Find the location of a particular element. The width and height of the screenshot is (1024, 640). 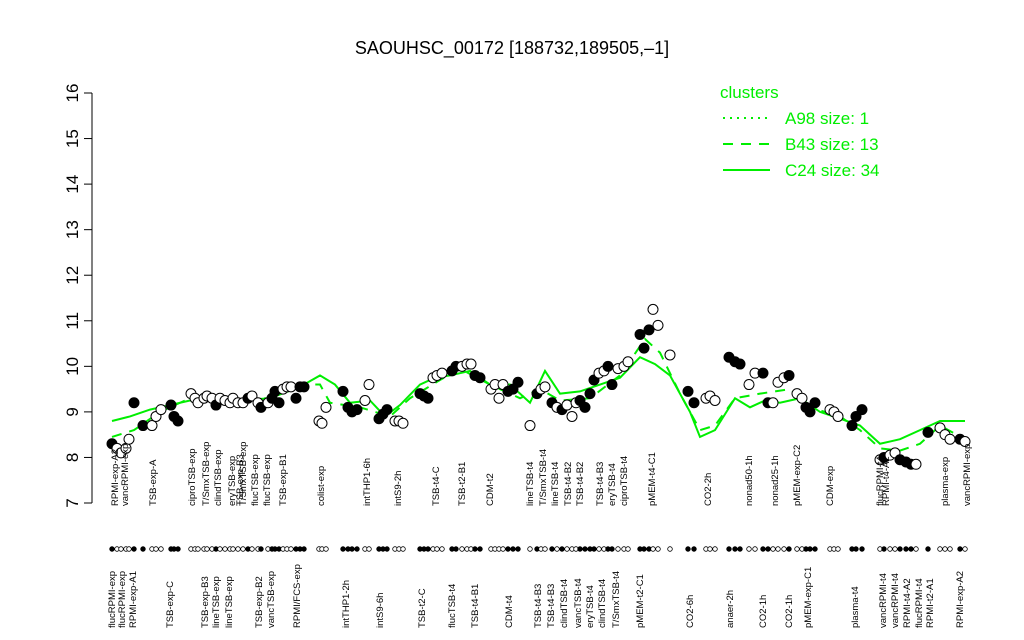

x-tick-label: anaer-2h is located at coordinates (730, 609).